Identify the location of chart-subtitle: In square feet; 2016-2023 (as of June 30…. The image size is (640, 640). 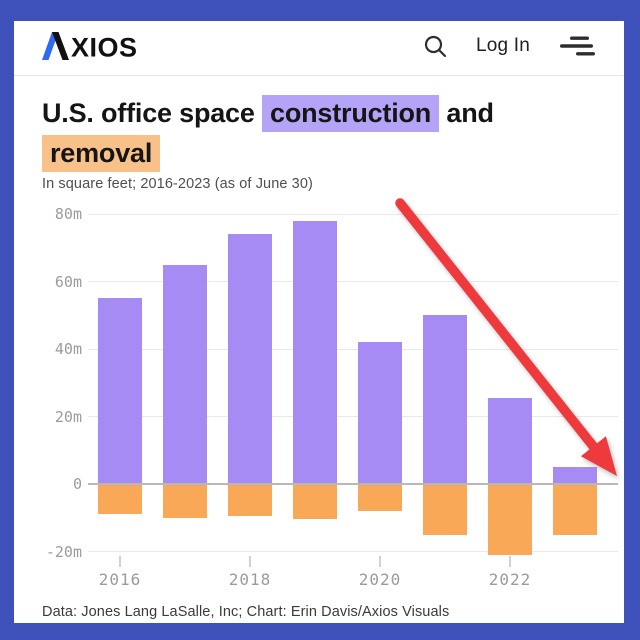
(177, 184).